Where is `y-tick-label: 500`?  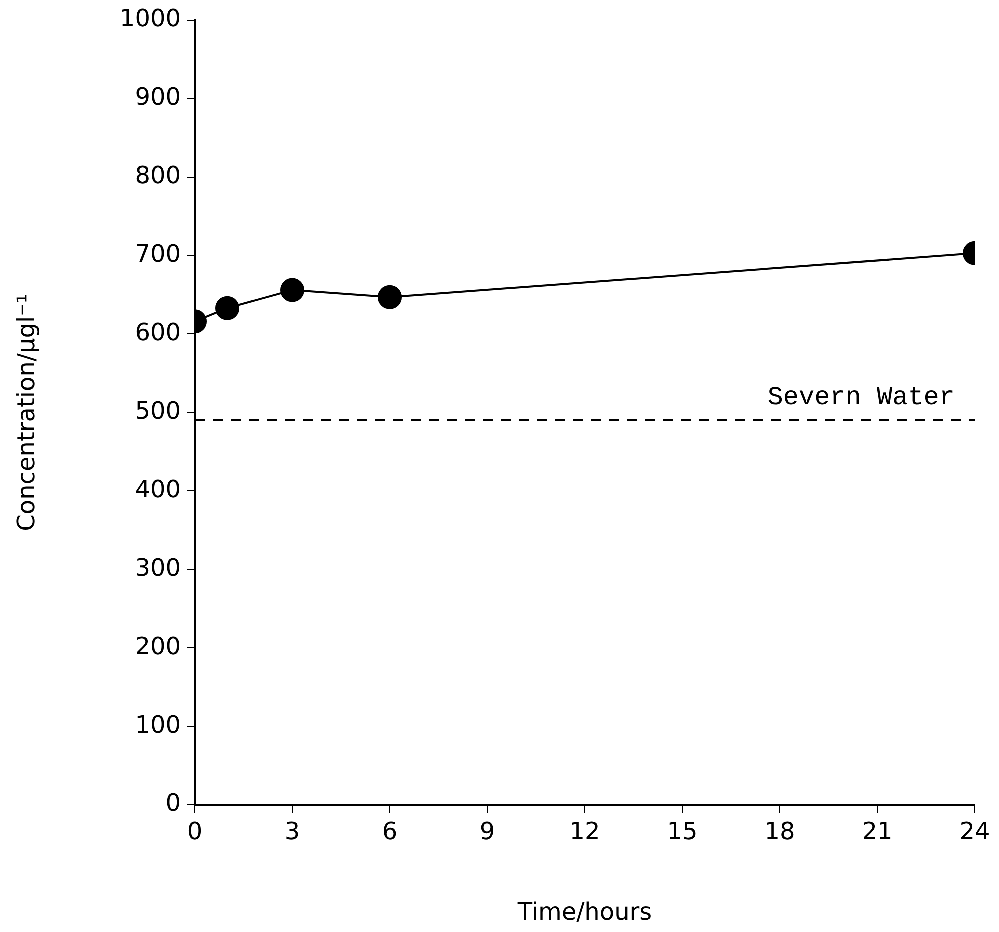 y-tick-label: 500 is located at coordinates (158, 410).